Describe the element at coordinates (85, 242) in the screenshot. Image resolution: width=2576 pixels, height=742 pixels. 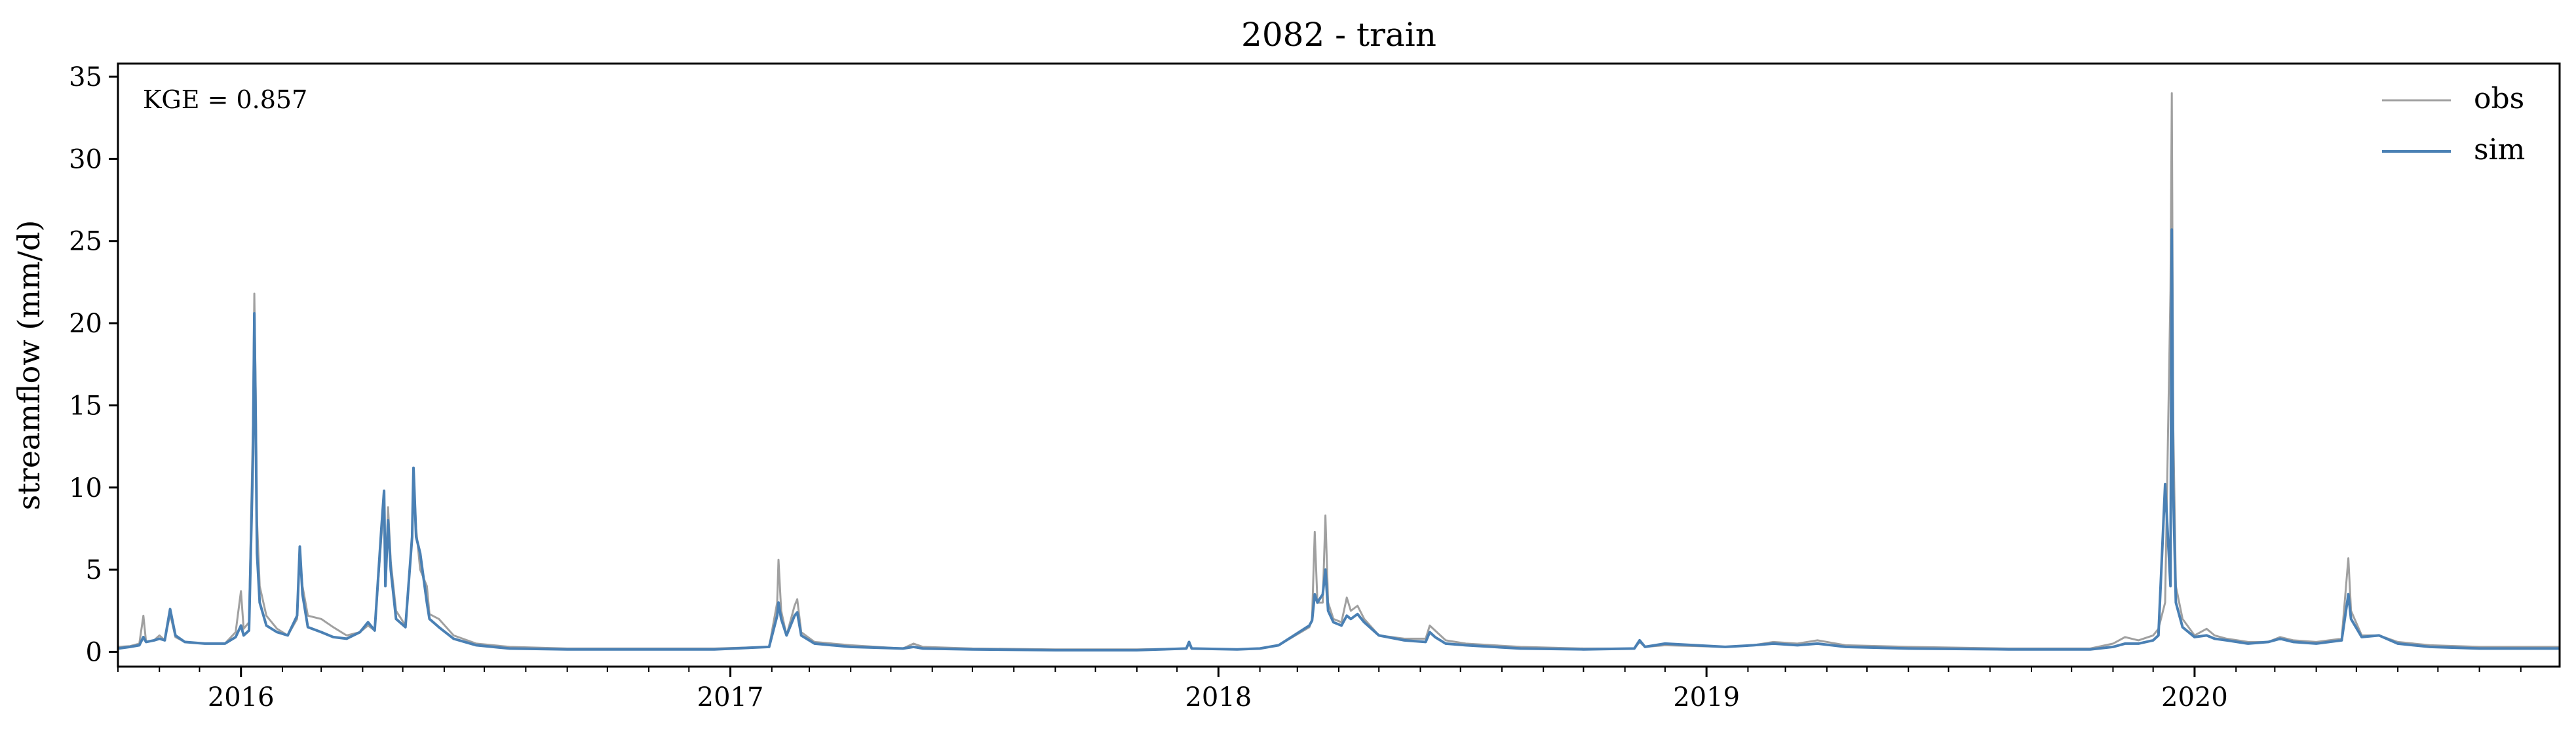
I see `y-tick-label: 25` at that location.